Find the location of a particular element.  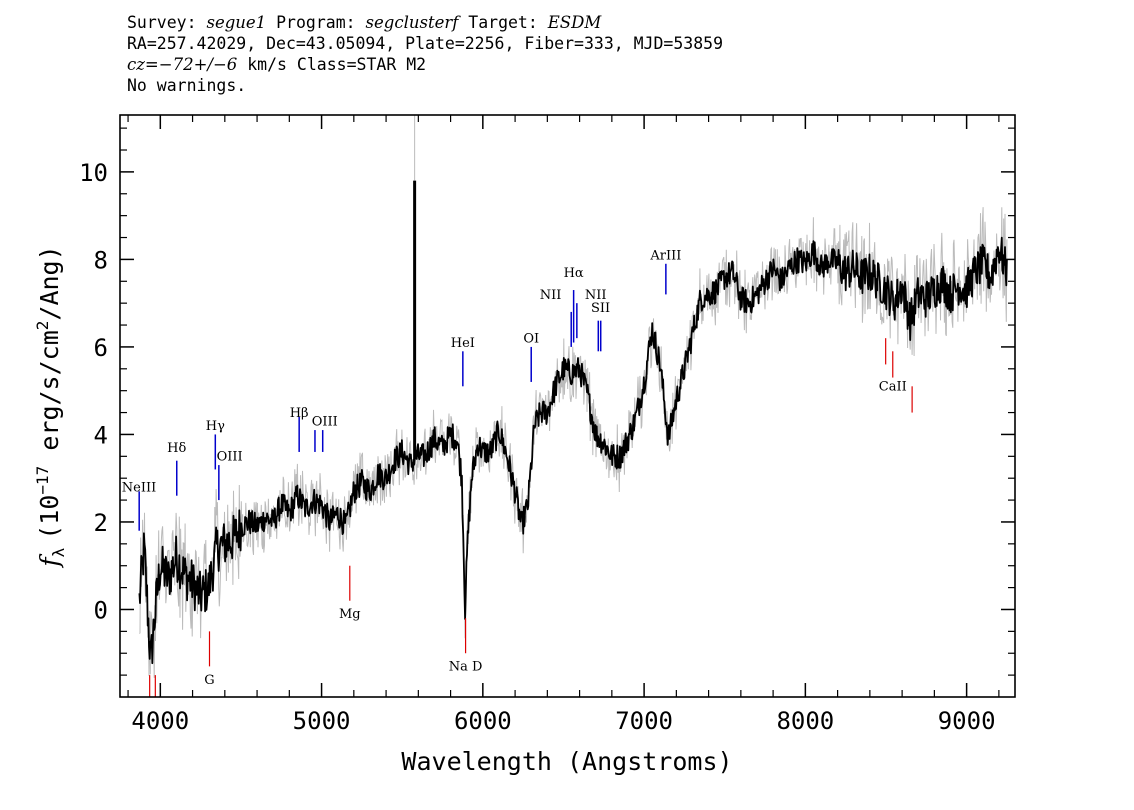

y-tick-label: 8 is located at coordinates (101, 260).